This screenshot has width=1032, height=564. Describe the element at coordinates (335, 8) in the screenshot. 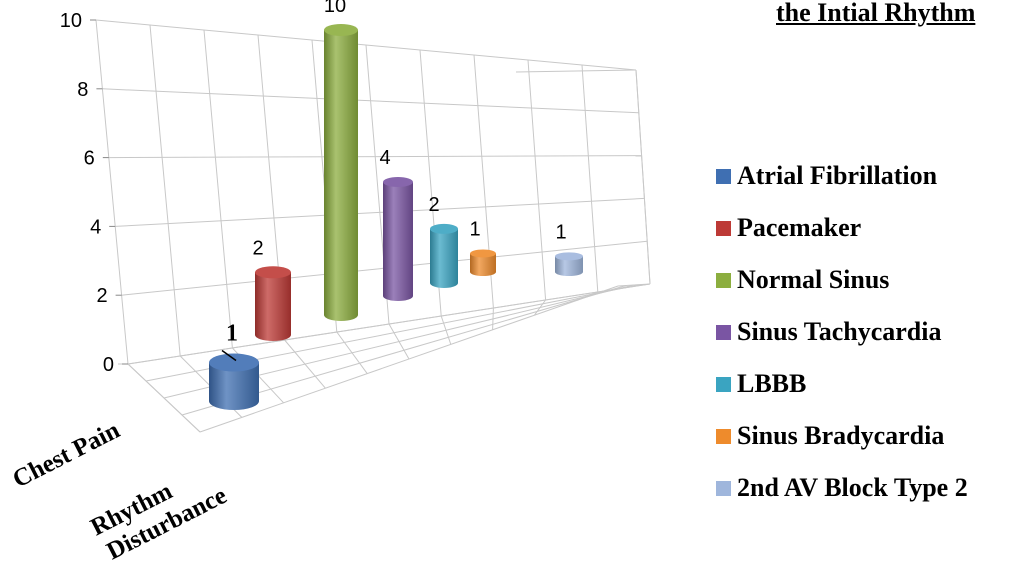

I see `data-label: 10` at that location.